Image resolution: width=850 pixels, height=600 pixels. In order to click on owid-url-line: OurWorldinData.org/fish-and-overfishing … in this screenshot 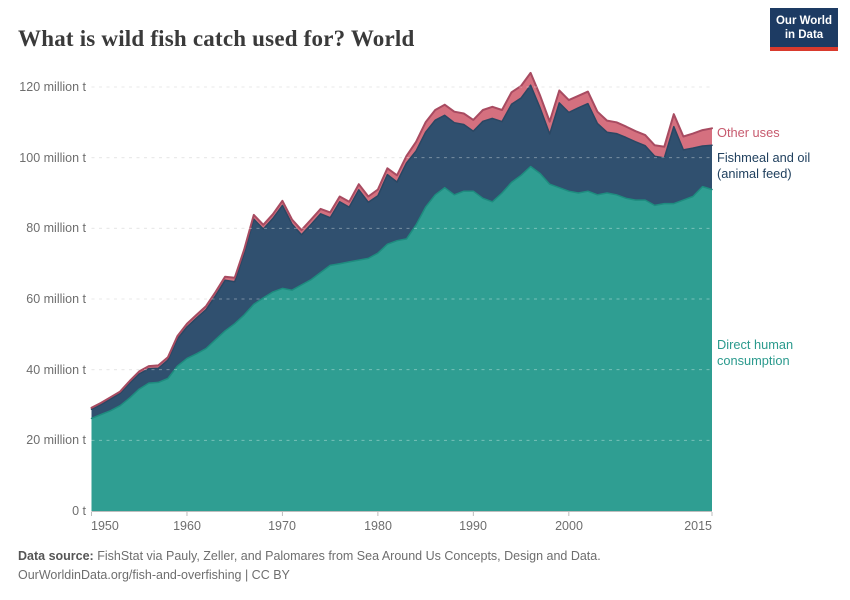, I will do `click(154, 575)`.